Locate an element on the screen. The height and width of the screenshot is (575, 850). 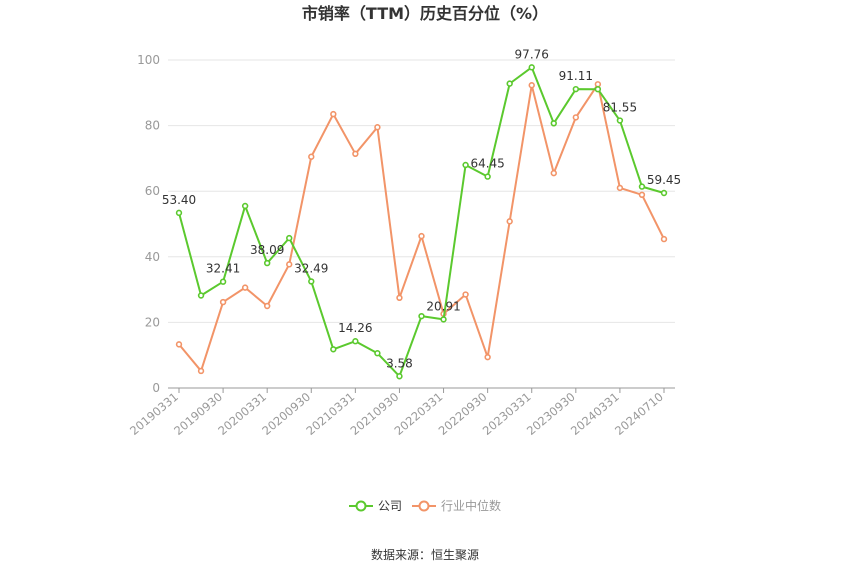
legend-label: 行业中位数 is located at coordinates (471, 505).